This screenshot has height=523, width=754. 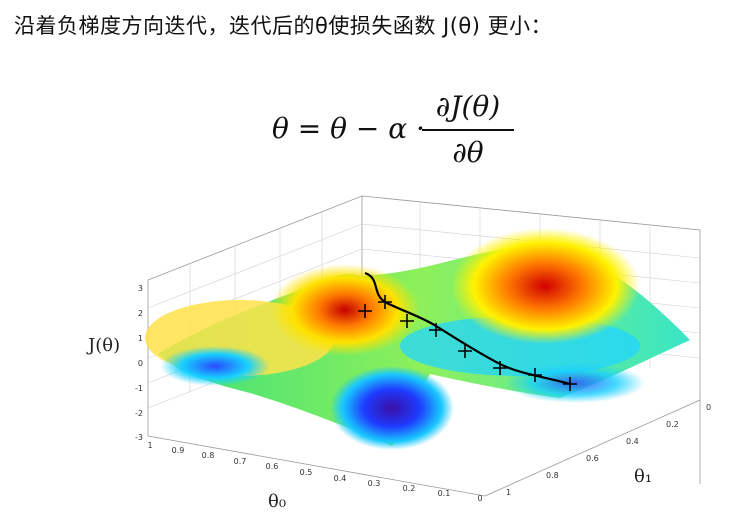 I want to click on descent-markers, so click(x=467, y=343).